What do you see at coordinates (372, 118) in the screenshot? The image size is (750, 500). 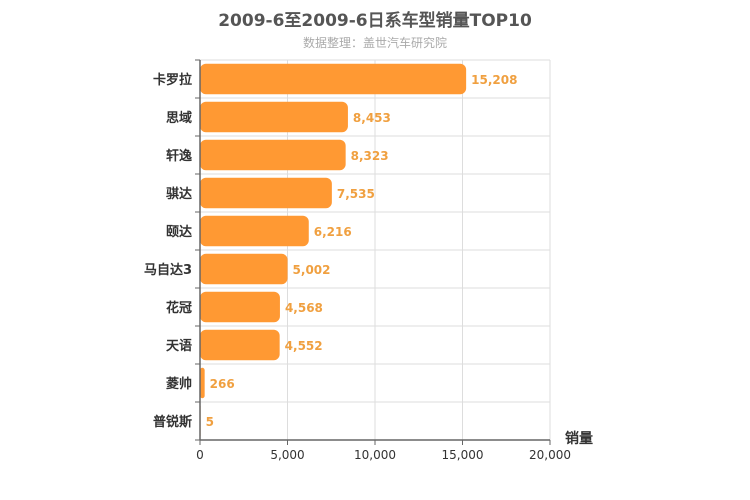 I see `value-label: 8,453` at bounding box center [372, 118].